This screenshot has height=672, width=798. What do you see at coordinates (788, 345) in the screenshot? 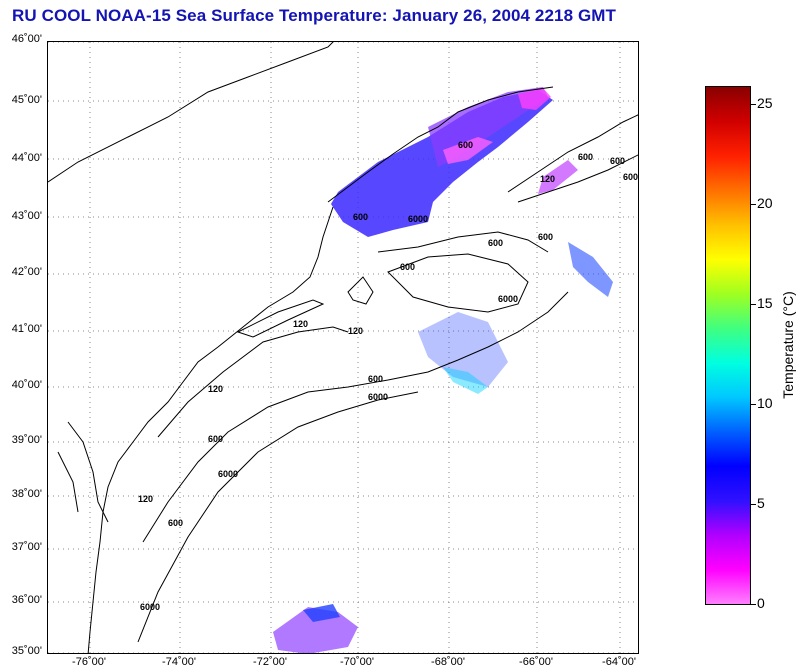
I see `colorbar-title: Temperature (°C)` at bounding box center [788, 345].